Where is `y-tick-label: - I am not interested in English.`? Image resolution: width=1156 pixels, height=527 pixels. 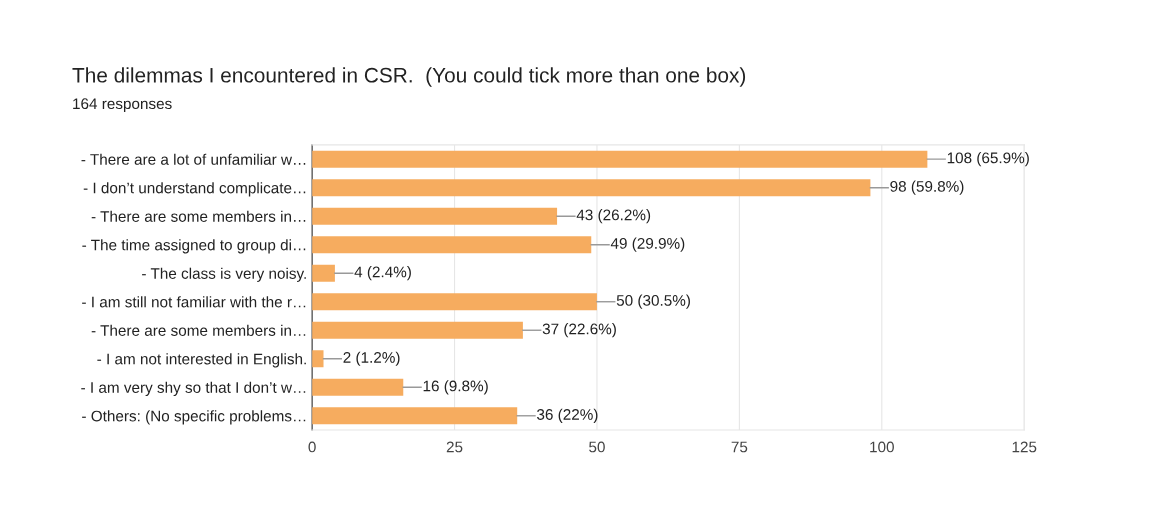
y-tick-label: - I am not interested in English. is located at coordinates (201, 360).